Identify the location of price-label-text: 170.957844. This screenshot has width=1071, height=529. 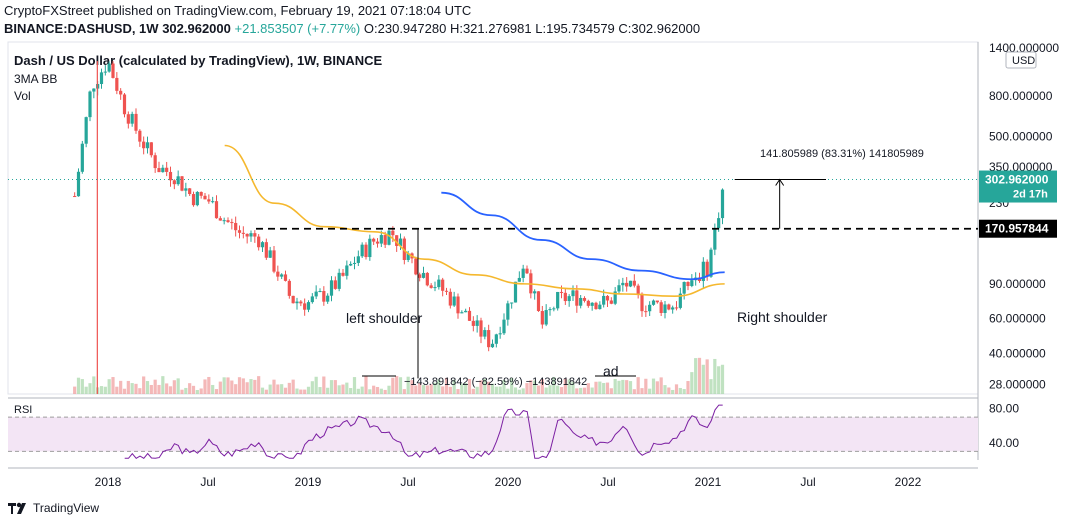
(1017, 229).